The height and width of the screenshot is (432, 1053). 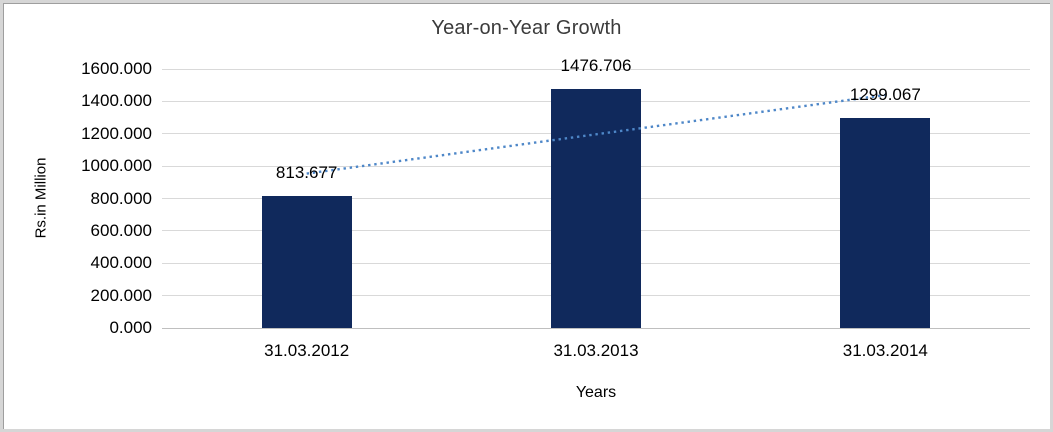 What do you see at coordinates (885, 350) in the screenshot?
I see `x-tick-label: 31.03.2014` at bounding box center [885, 350].